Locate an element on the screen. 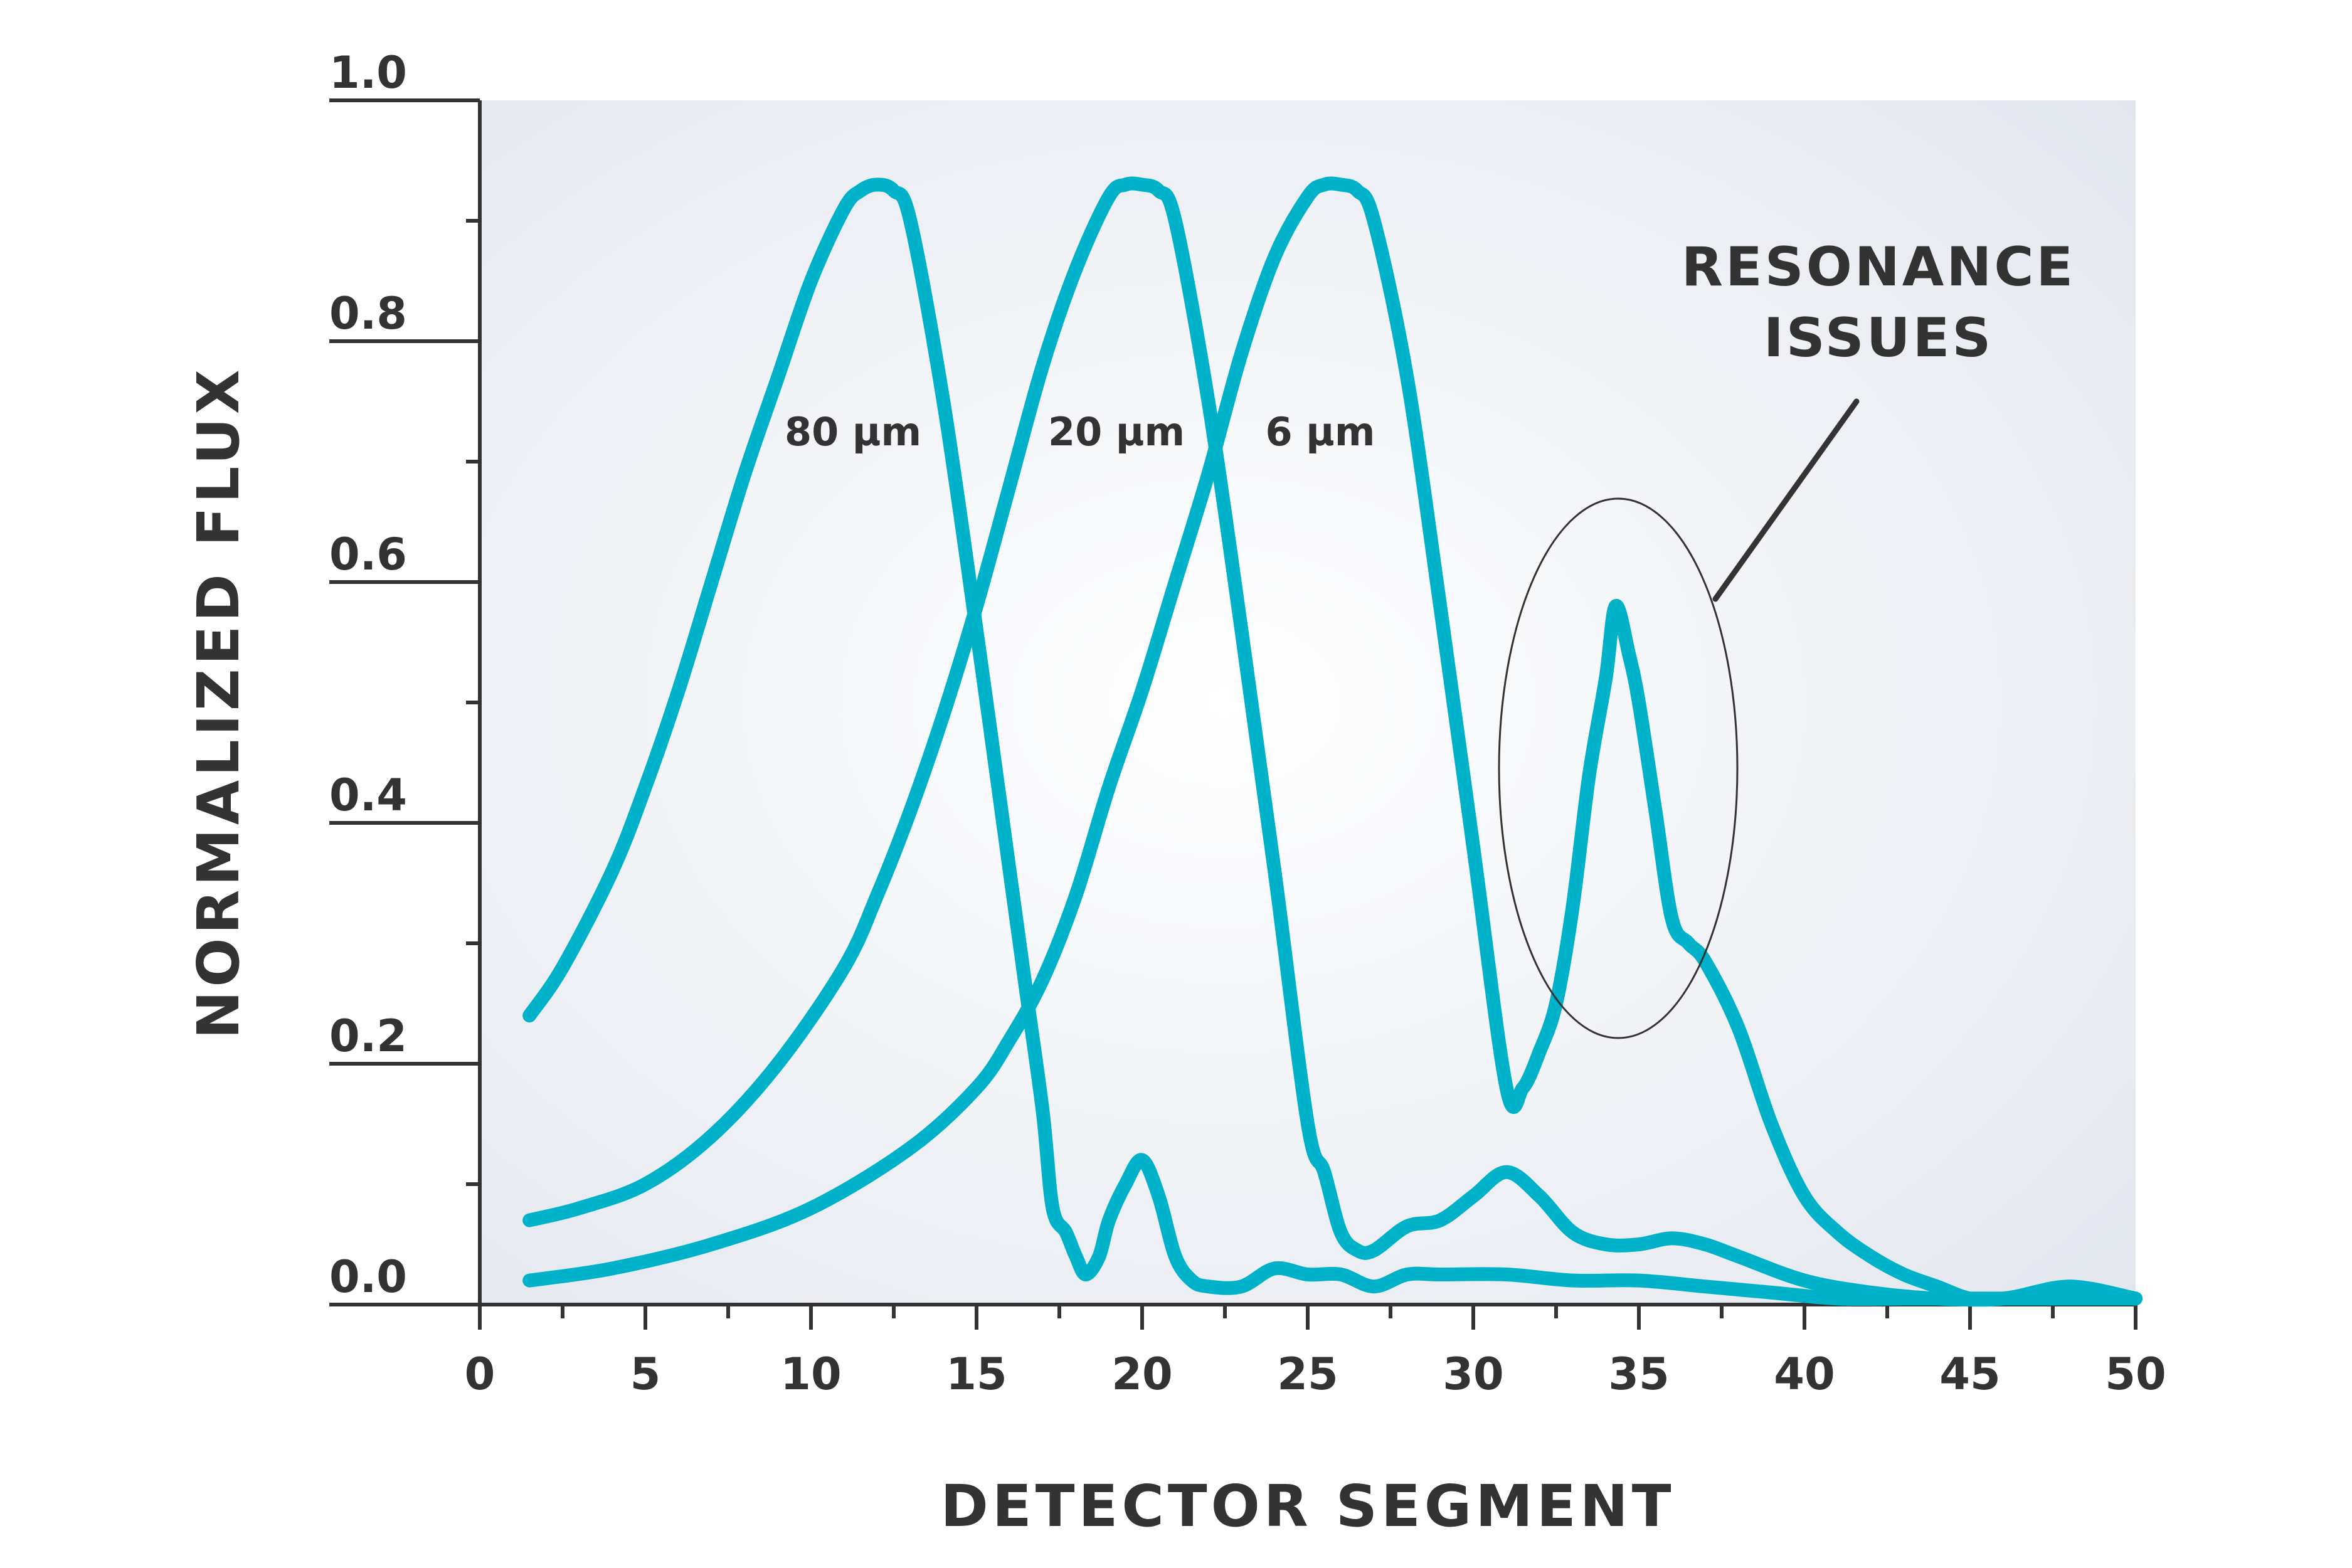  x-tick-label: 15 is located at coordinates (976, 1374).